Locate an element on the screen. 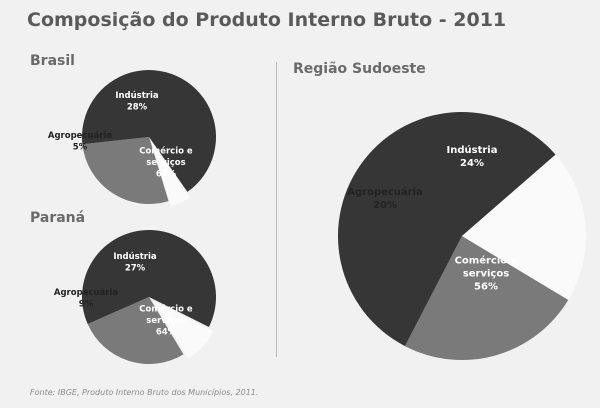 This screenshot has width=600, height=408. slice-value-parana-comercio-e-servicos: 64% is located at coordinates (166, 332).